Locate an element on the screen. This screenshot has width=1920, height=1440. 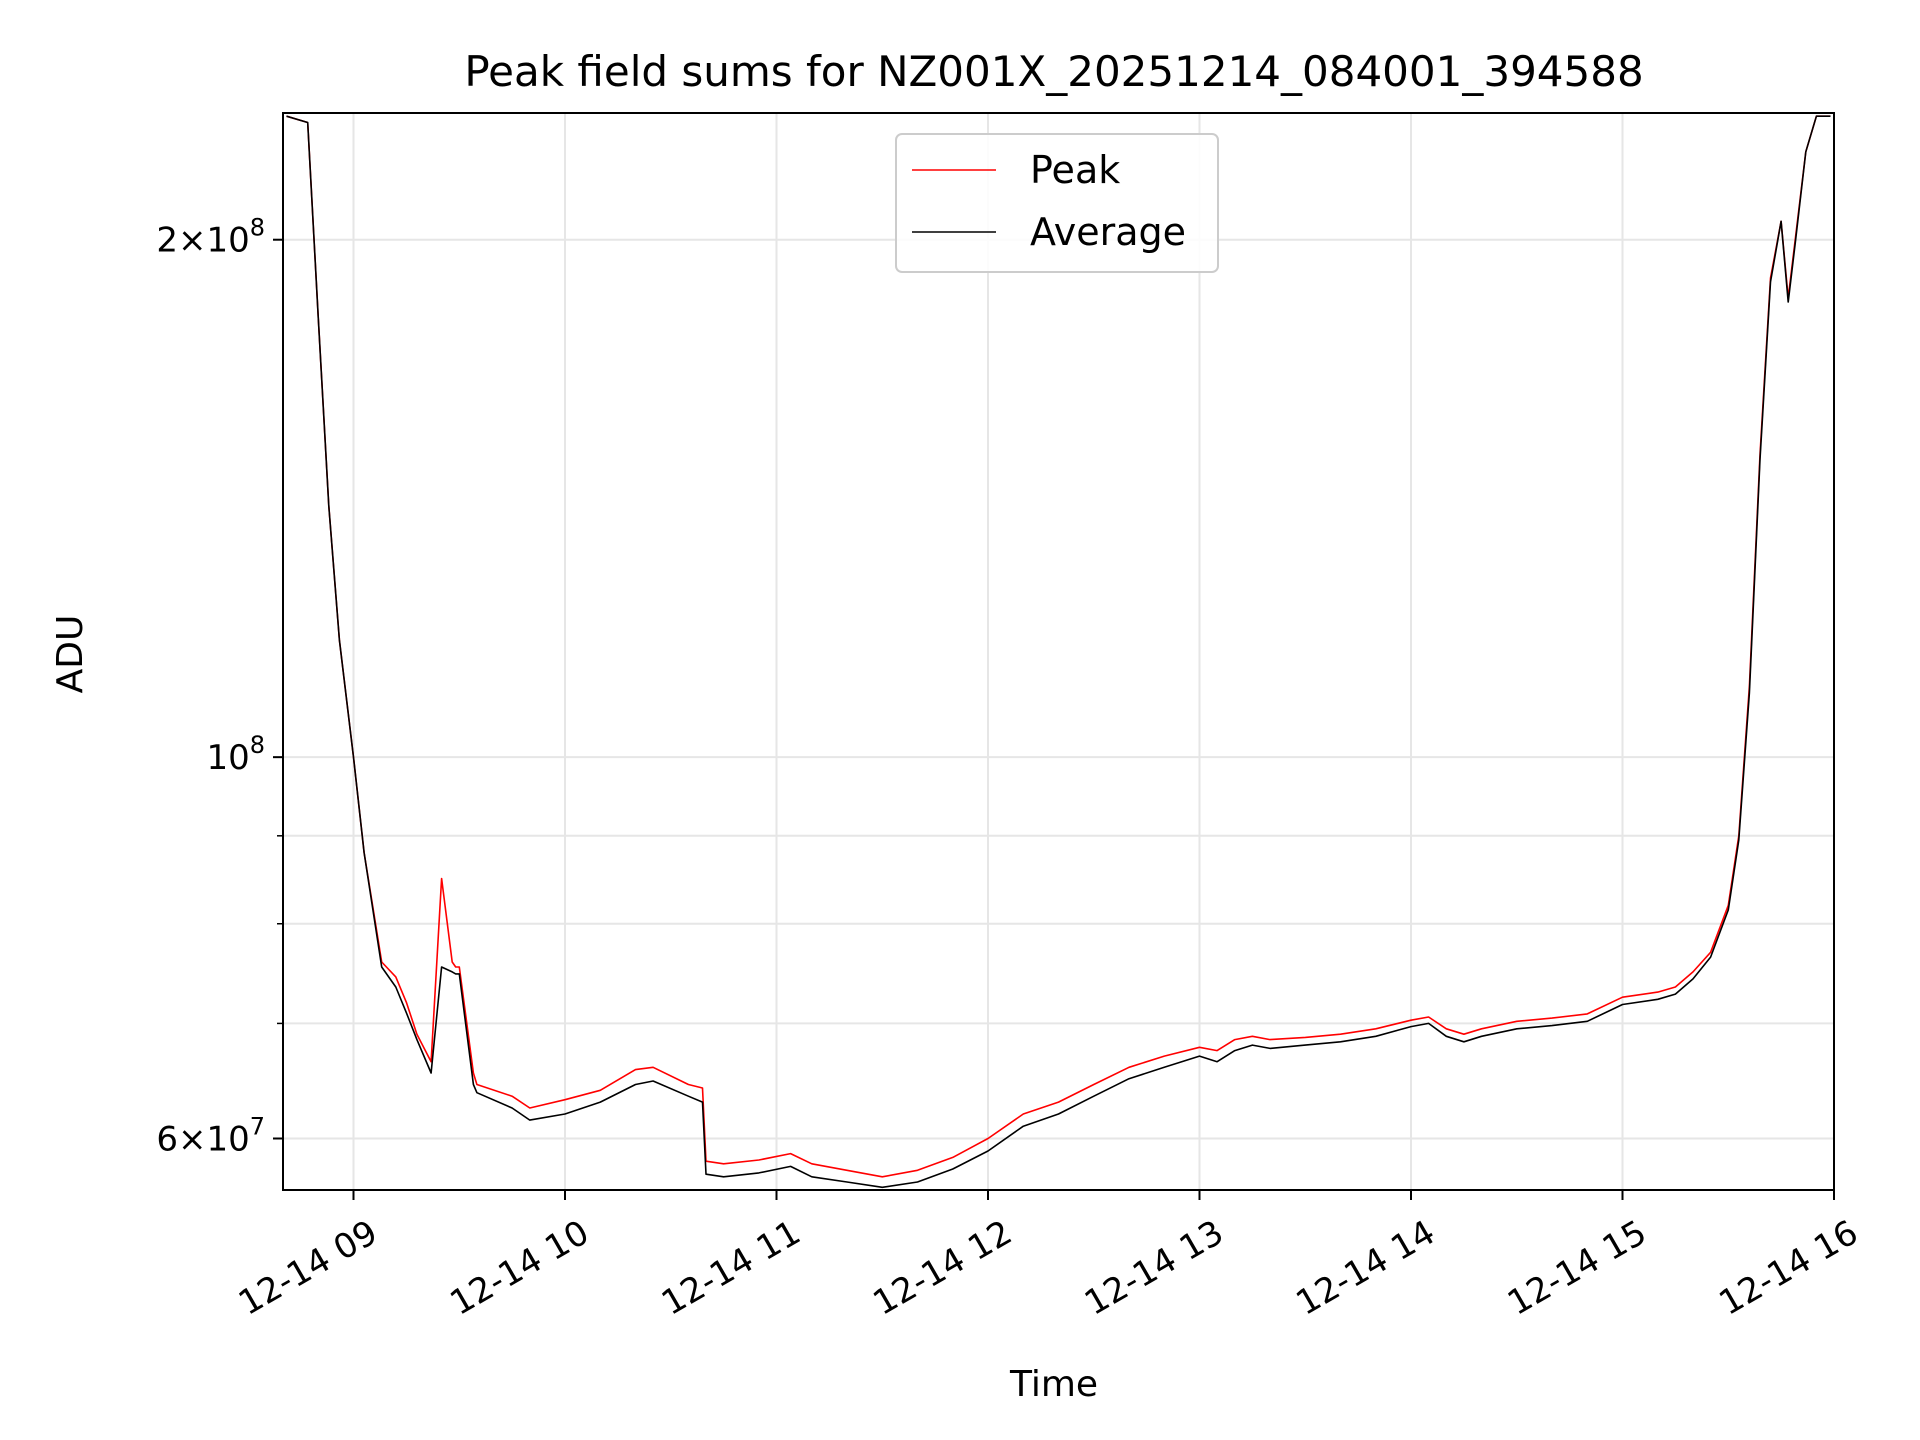
legend-label-peak: Peak is located at coordinates (1075, 170).